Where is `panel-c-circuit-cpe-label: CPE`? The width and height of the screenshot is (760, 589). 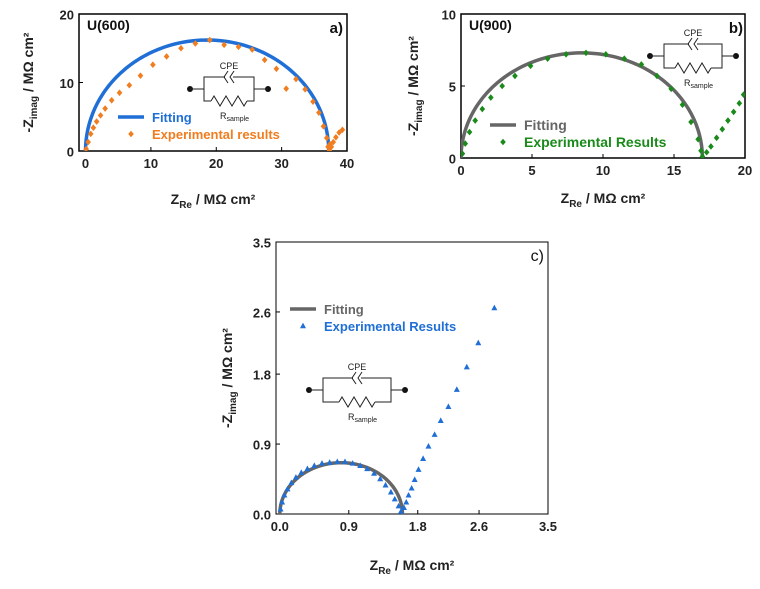 panel-c-circuit-cpe-label: CPE is located at coordinates (357, 367).